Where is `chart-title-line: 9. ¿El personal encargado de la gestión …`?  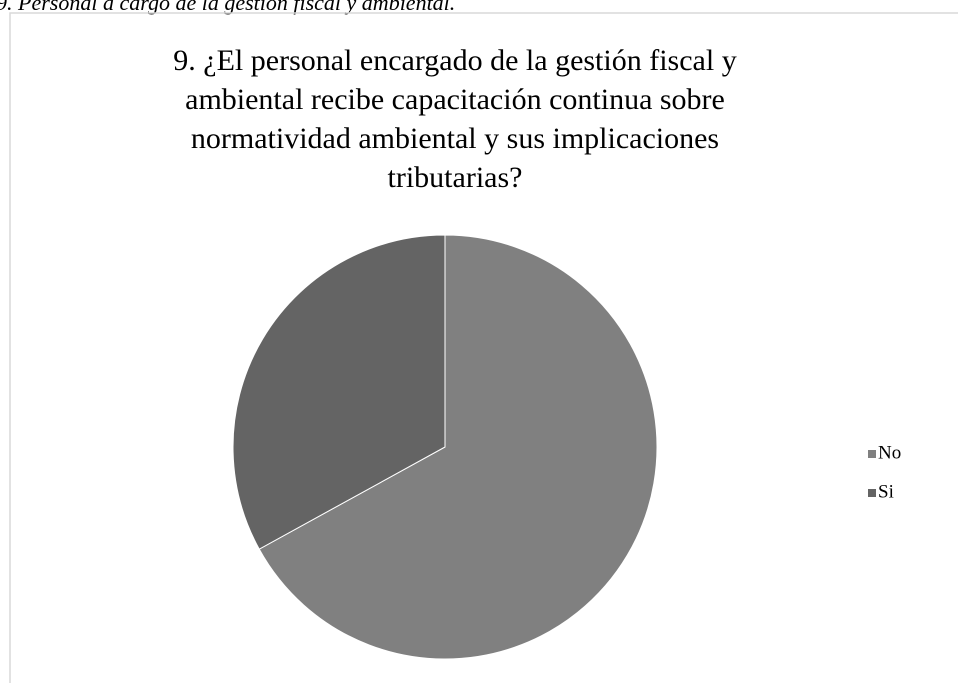
chart-title-line: 9. ¿El personal encargado de la gestión … is located at coordinates (454, 60).